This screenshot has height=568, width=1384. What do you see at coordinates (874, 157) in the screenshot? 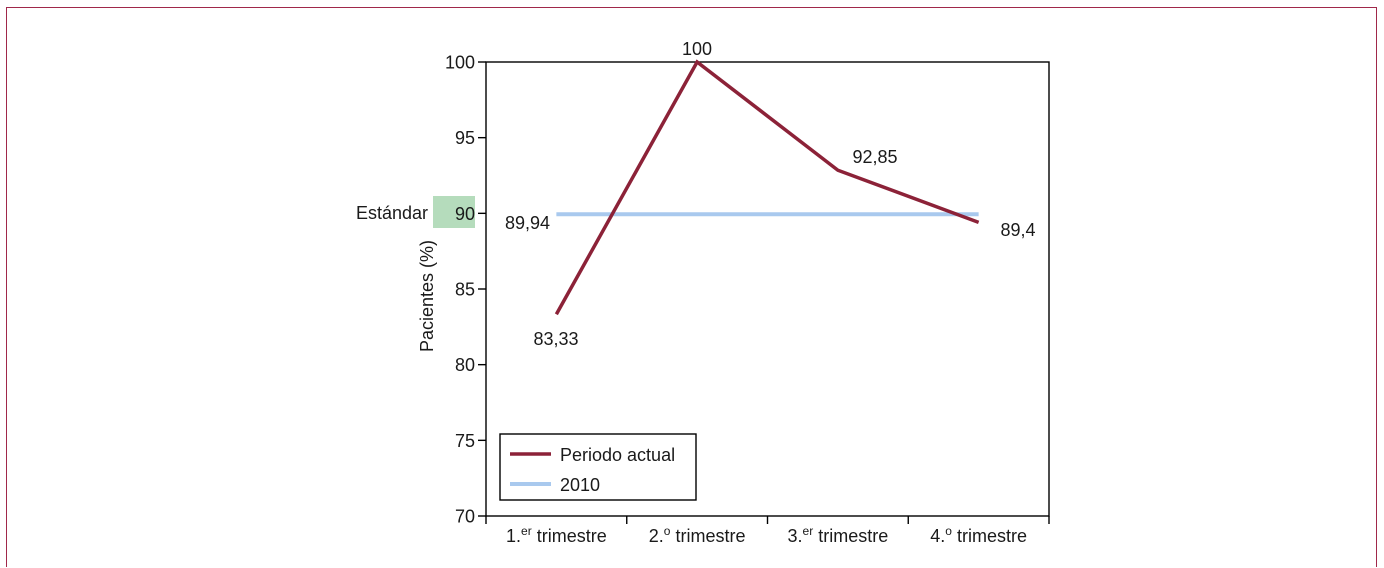
I see `data-label-periodo-actual-q3: 92,85` at bounding box center [874, 157].